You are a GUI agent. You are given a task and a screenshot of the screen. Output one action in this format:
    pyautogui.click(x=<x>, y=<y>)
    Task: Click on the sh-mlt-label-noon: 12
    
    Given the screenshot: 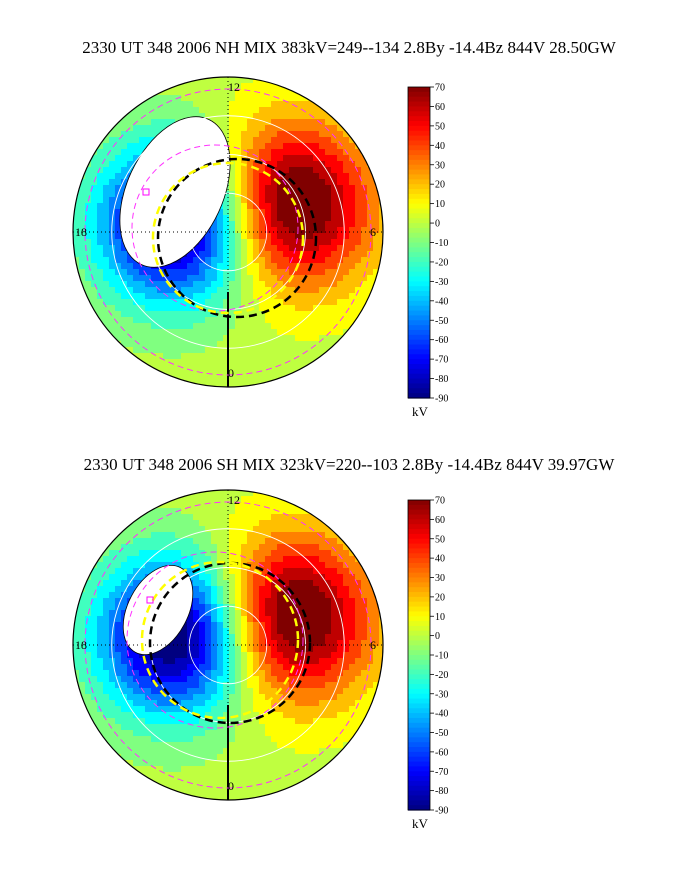 What is the action you would take?
    pyautogui.click(x=234, y=500)
    